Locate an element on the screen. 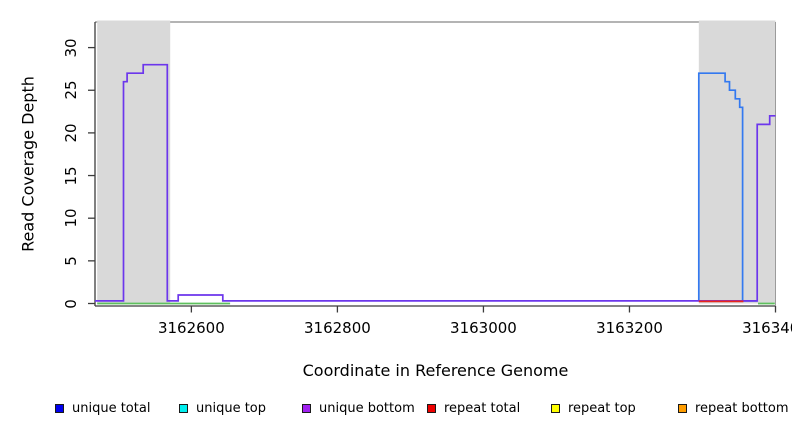  y-tick-label: 20 is located at coordinates (71, 133).